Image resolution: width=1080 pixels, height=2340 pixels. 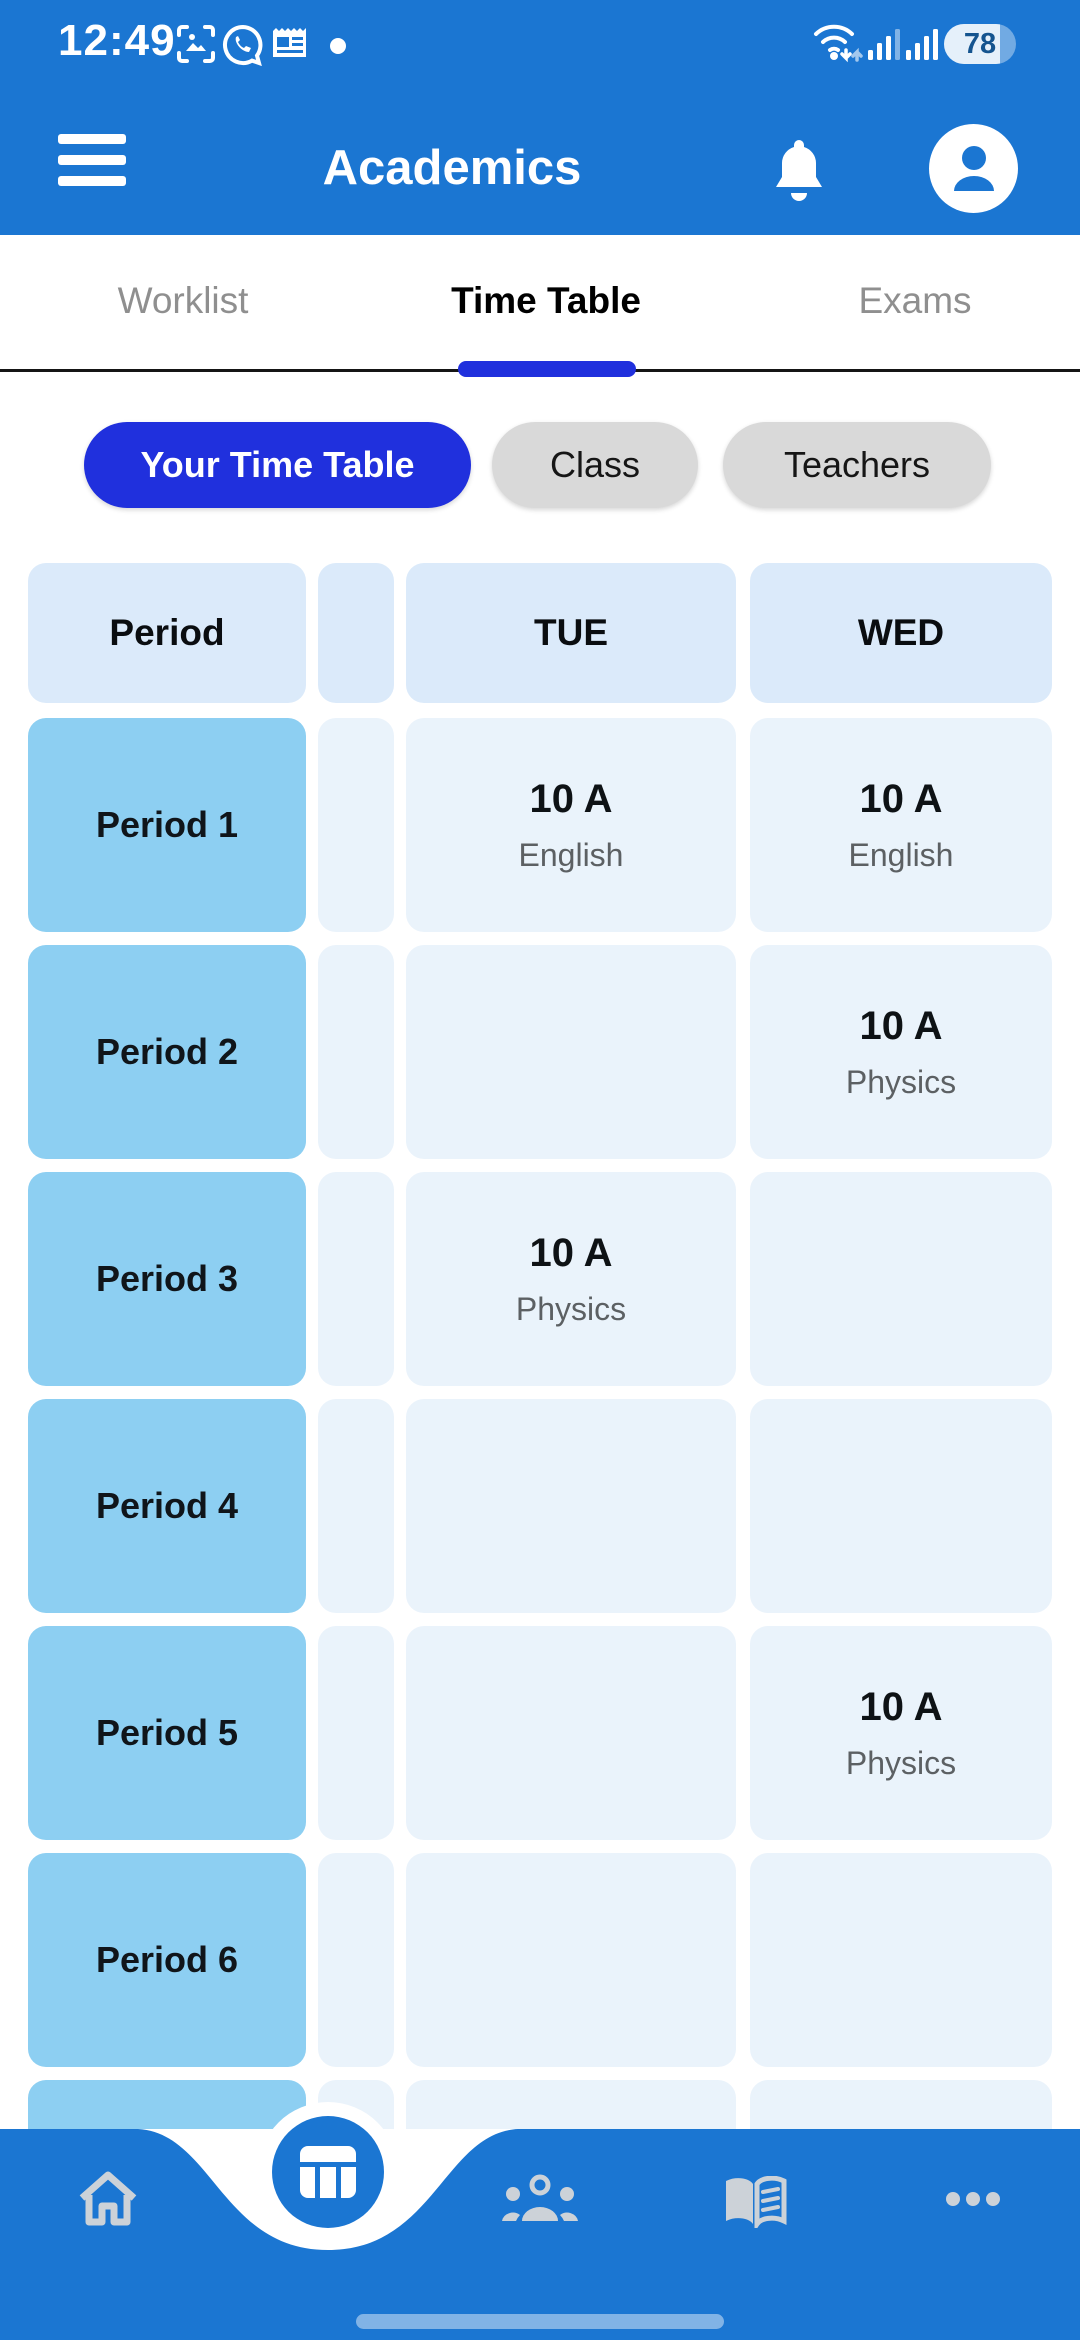 What do you see at coordinates (167, 1279) in the screenshot?
I see `period-label-cell: Period 3` at bounding box center [167, 1279].